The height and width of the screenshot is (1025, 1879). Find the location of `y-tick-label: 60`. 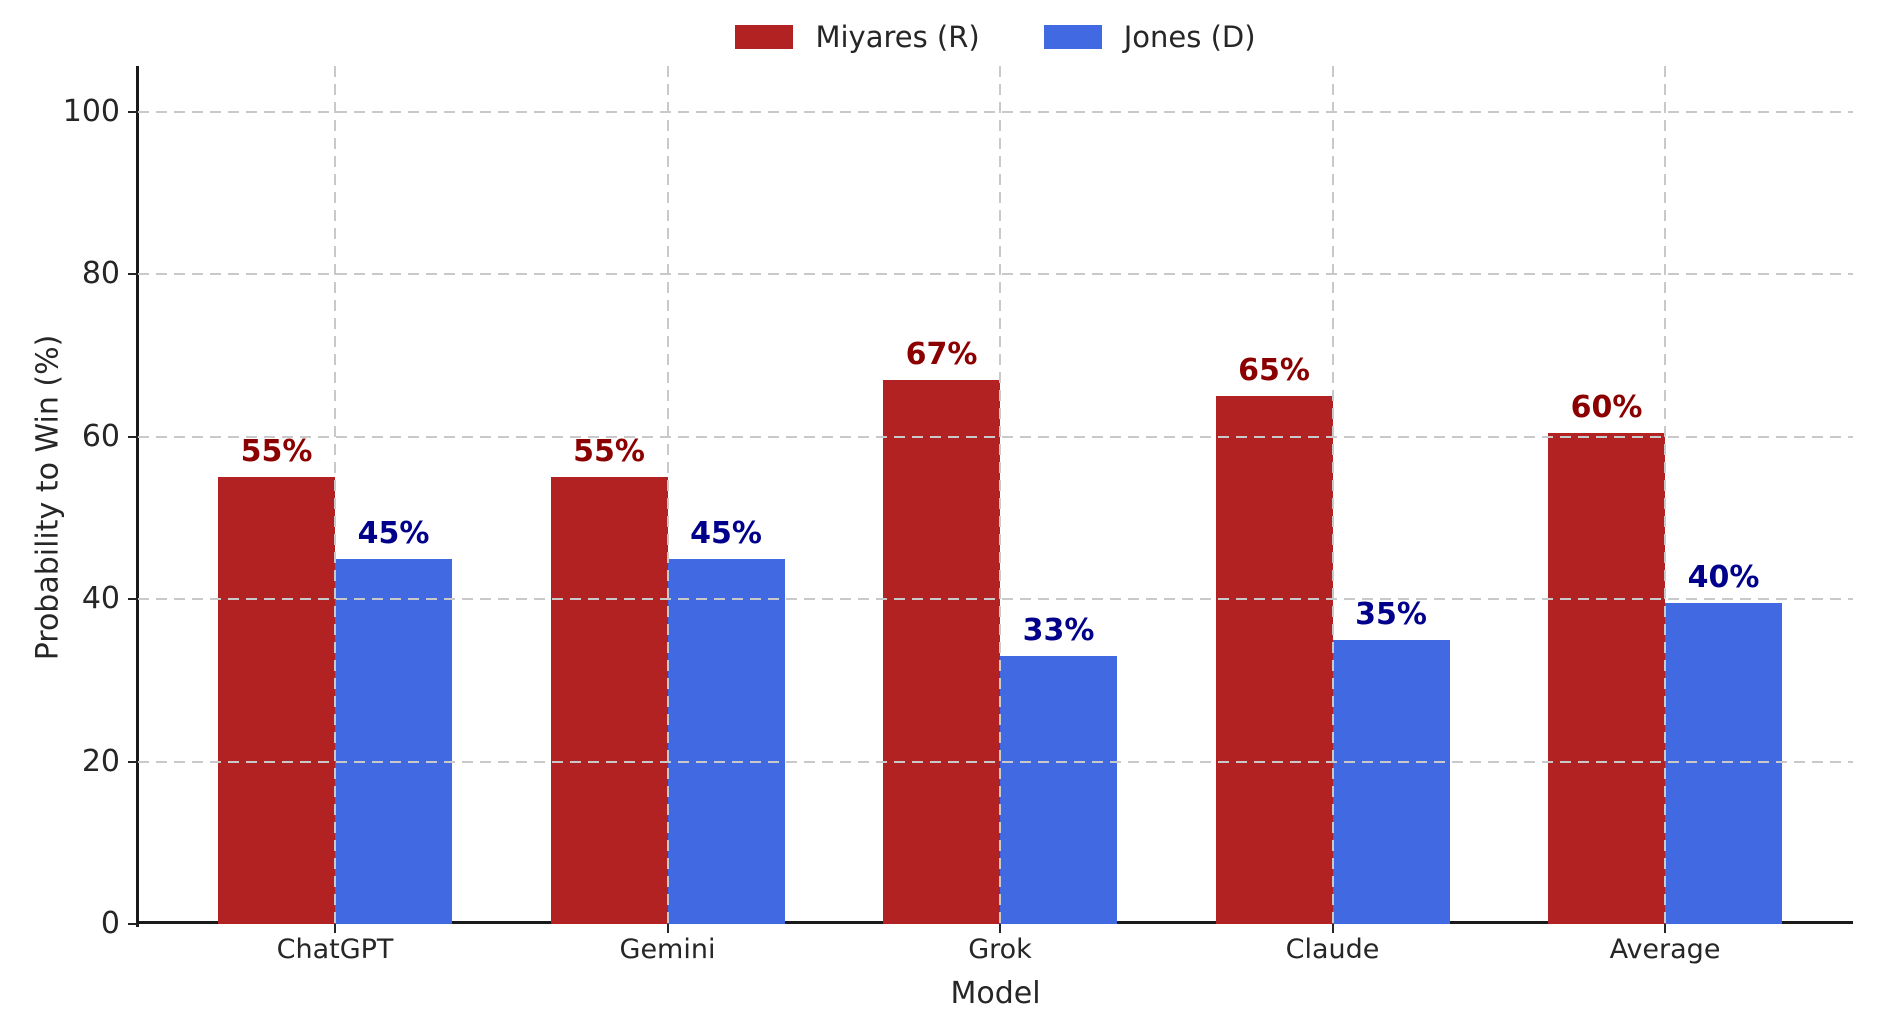

y-tick-label: 60 is located at coordinates (100, 436).